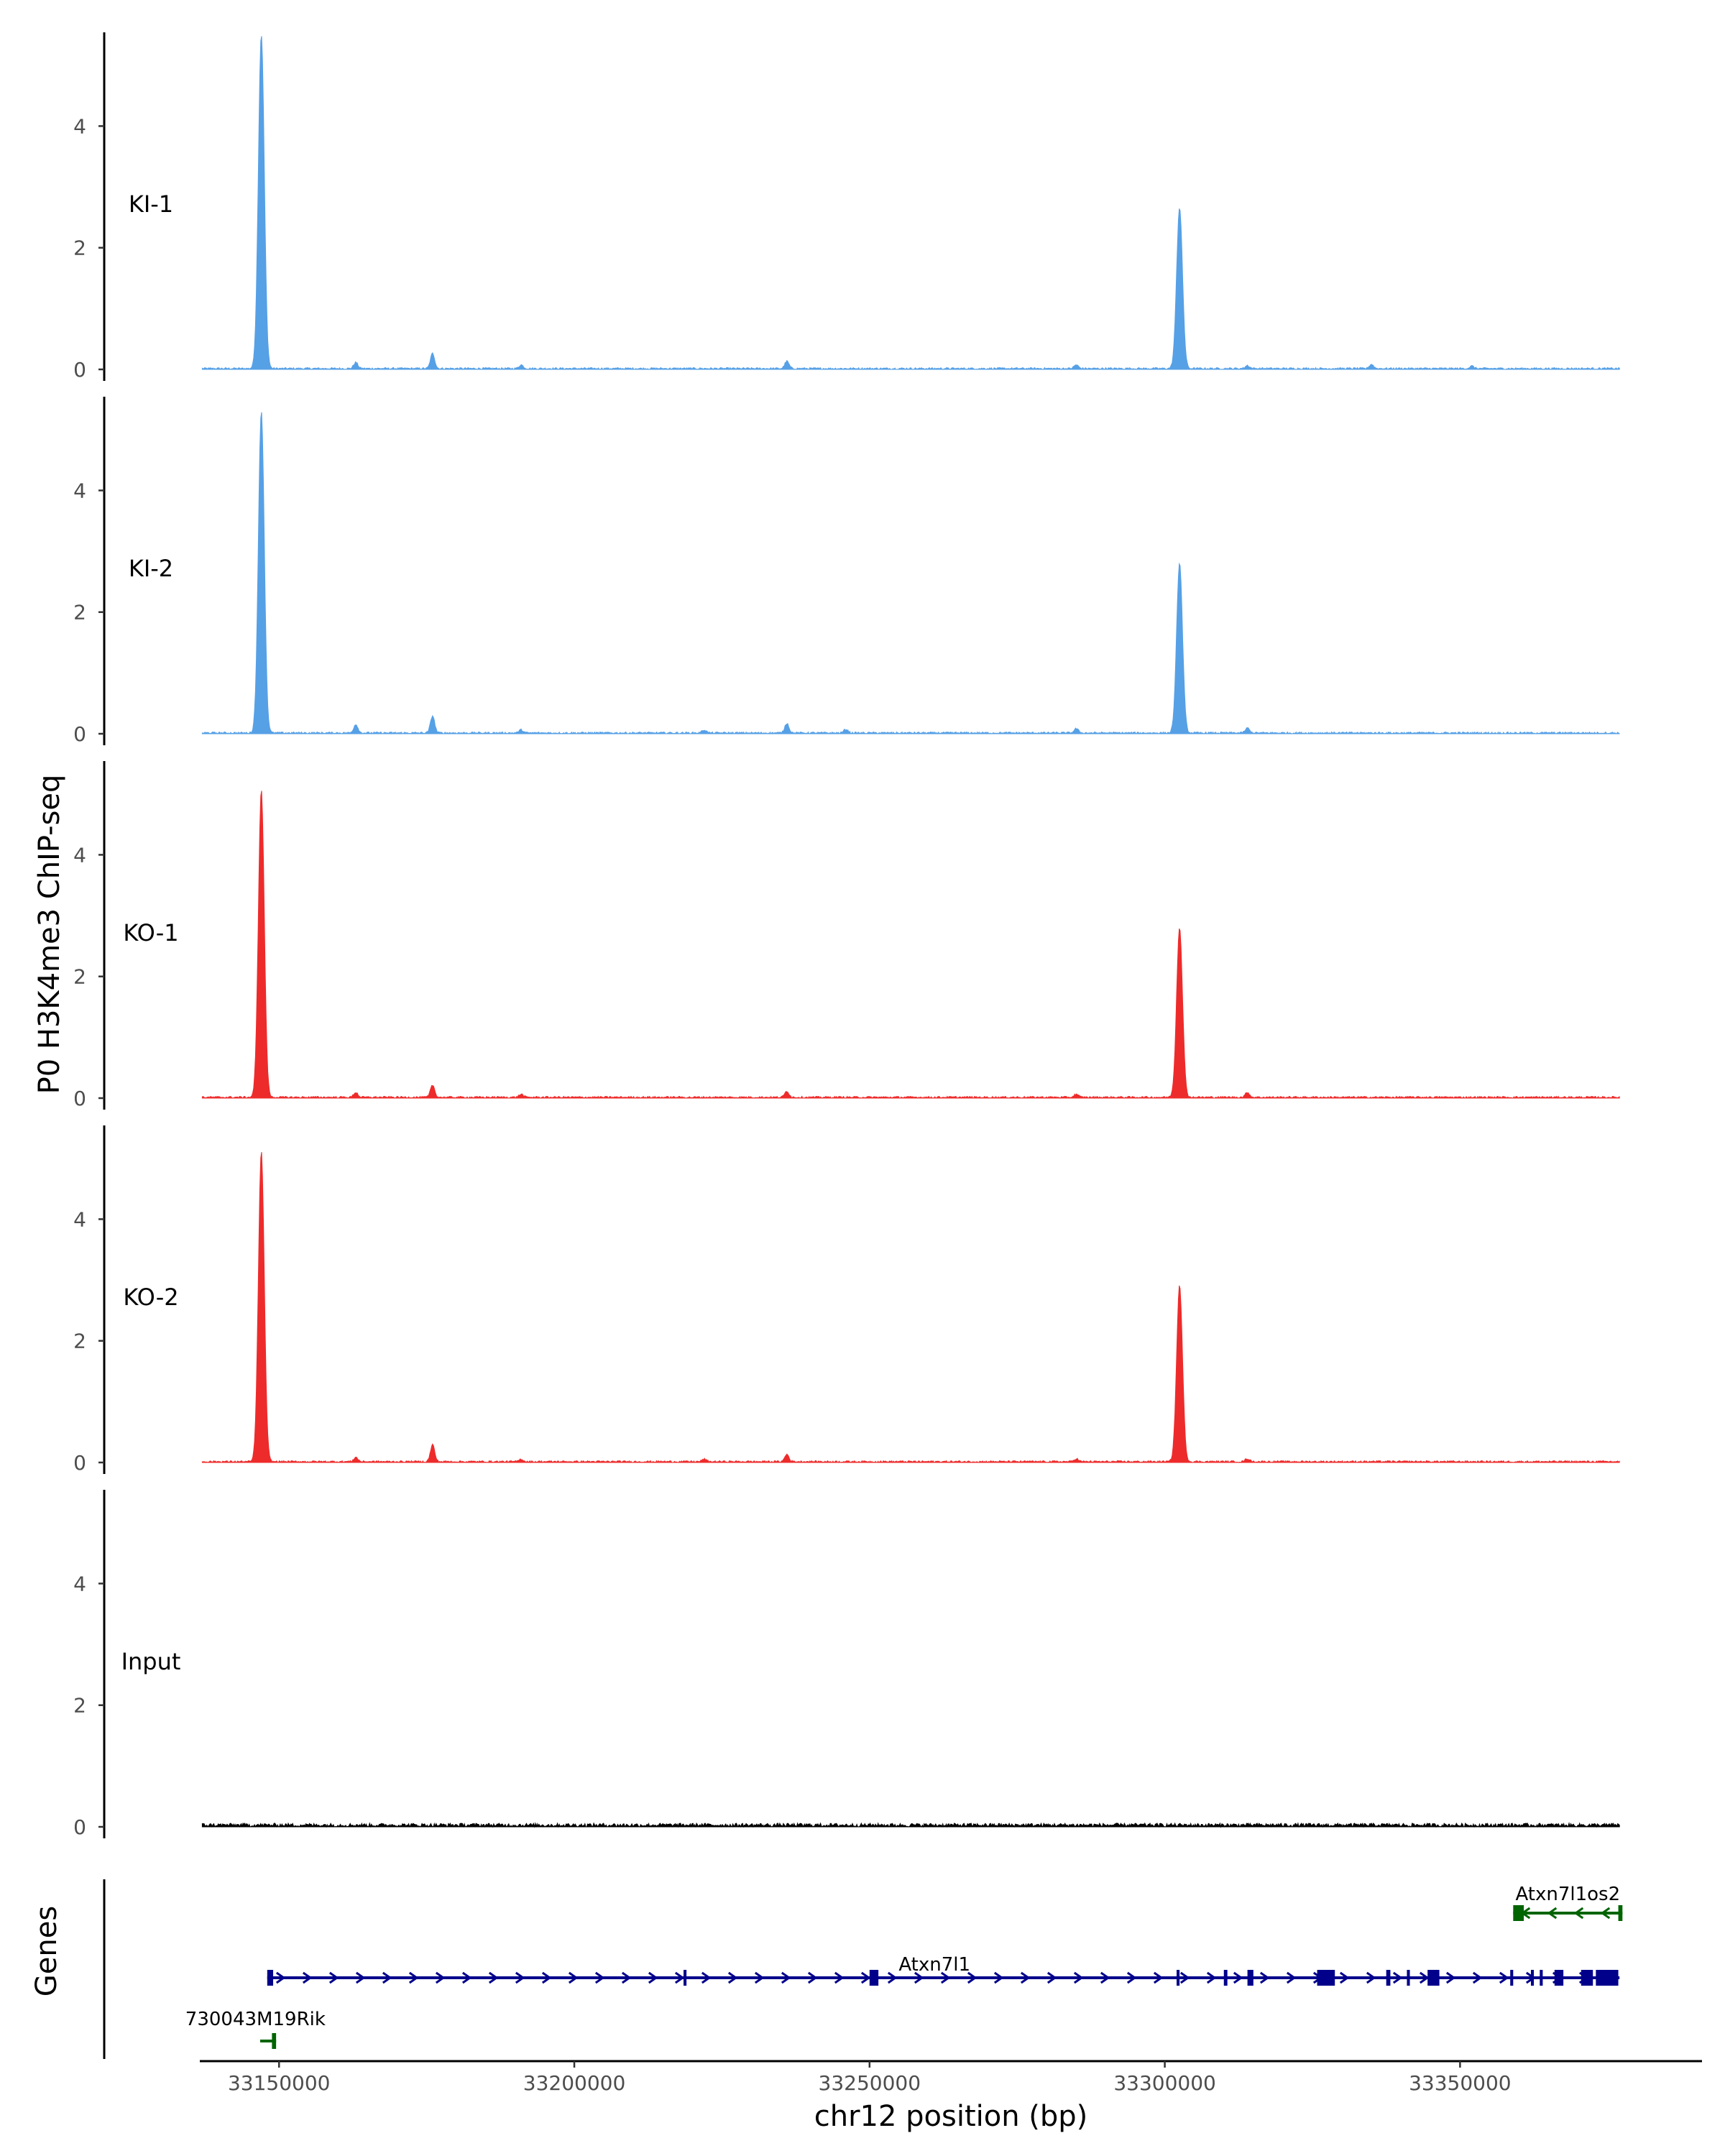  I want to click on track-ko-2: 0 2 4 KO-2, so click(846, 1300).